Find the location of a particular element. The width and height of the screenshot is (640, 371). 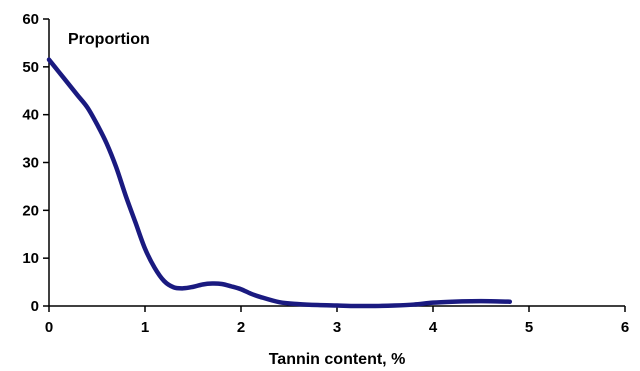

x-tick-label: 2 is located at coordinates (241, 327).